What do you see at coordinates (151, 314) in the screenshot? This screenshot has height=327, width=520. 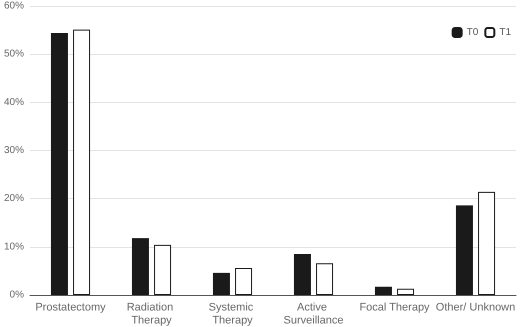 I see `x-tick-label: Radiation Therapy` at bounding box center [151, 314].